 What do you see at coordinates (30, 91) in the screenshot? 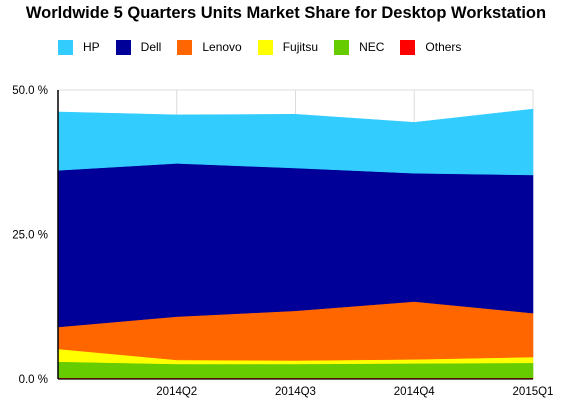
I see `y-tick-label: 50.0 %` at bounding box center [30, 91].